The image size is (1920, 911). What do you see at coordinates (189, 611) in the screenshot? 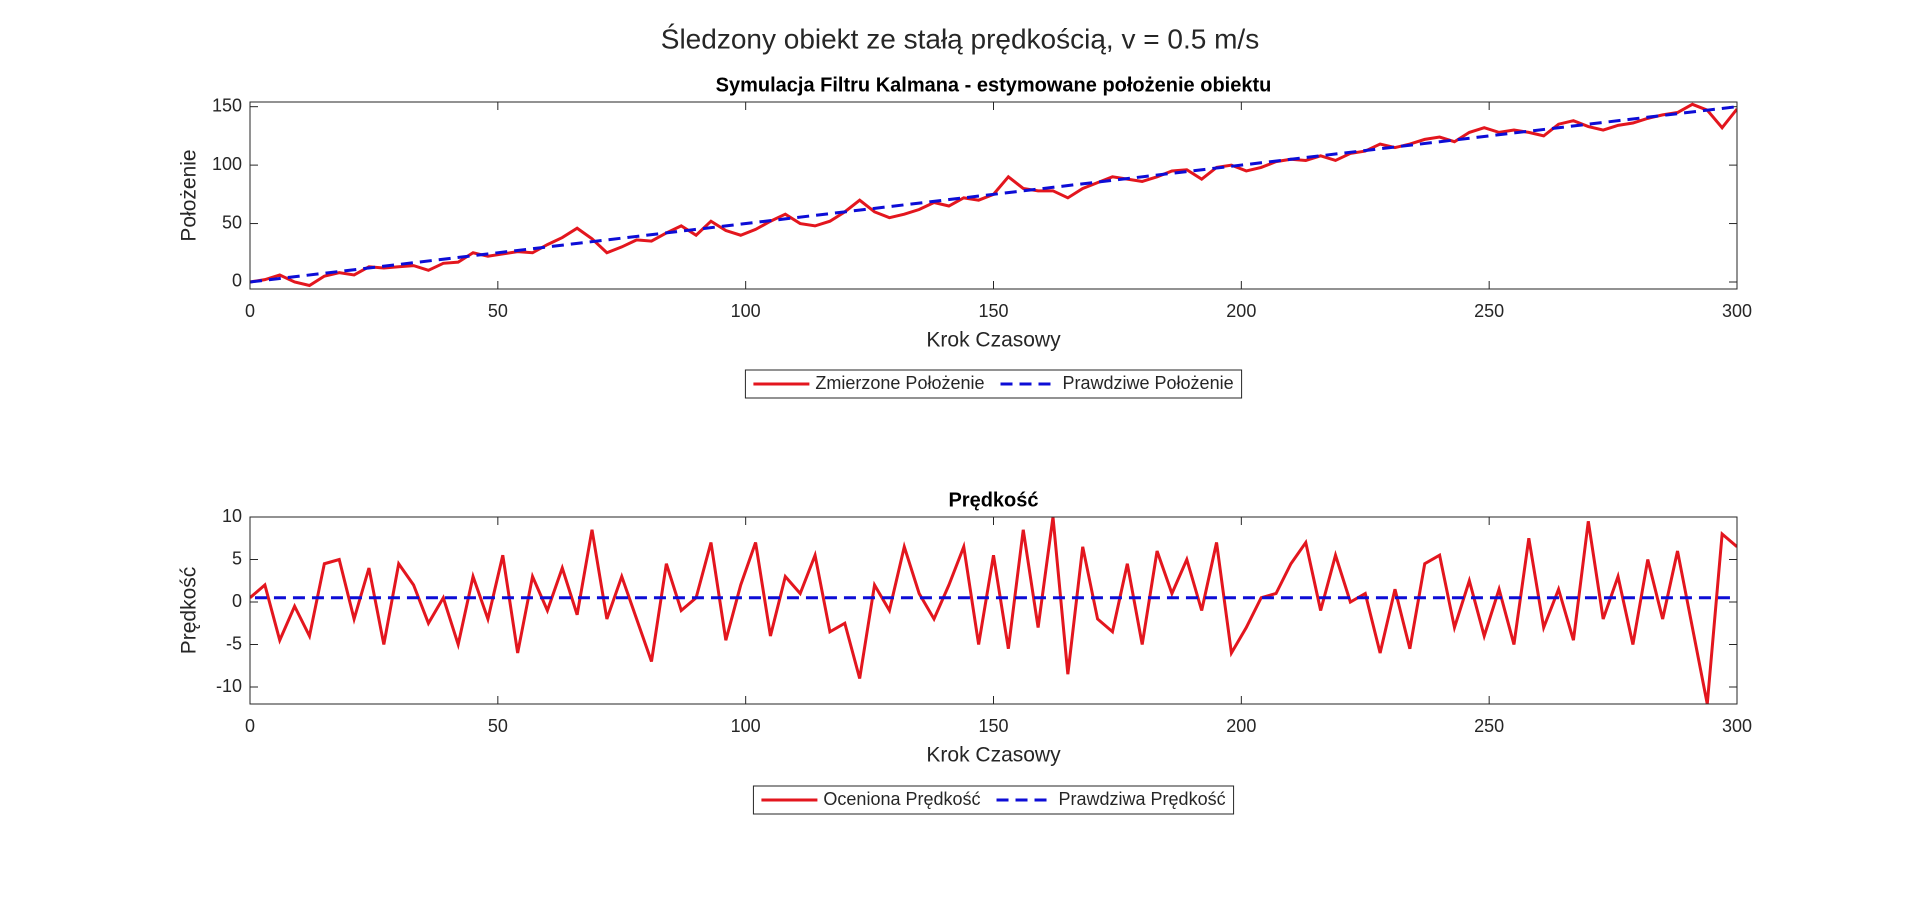
I see `y-axis-label: Prędkość` at bounding box center [189, 611].